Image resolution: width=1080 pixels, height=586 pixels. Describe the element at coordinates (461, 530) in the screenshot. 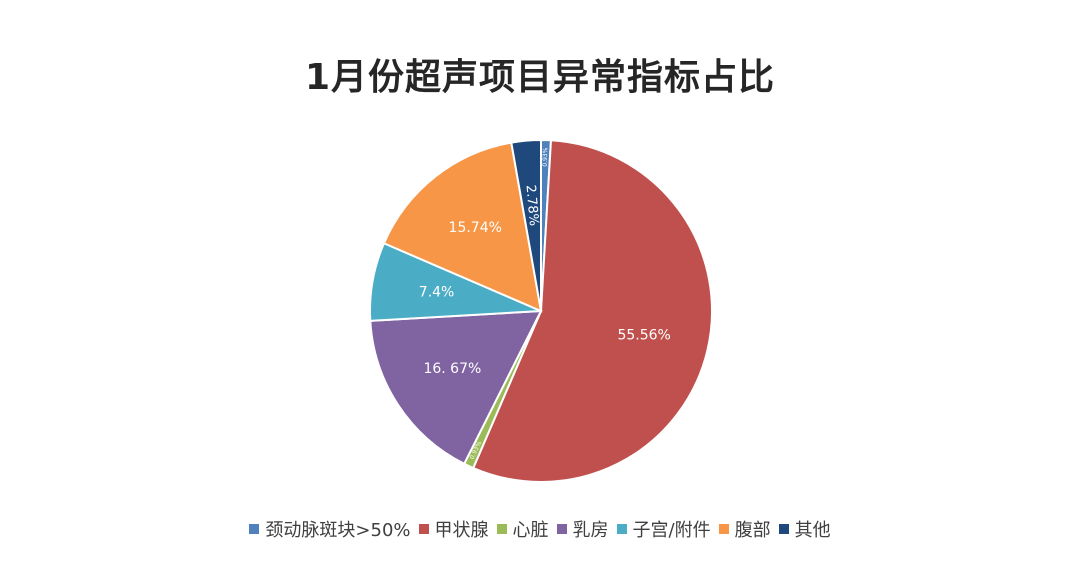

I see `legend-label: 甲状腺` at that location.